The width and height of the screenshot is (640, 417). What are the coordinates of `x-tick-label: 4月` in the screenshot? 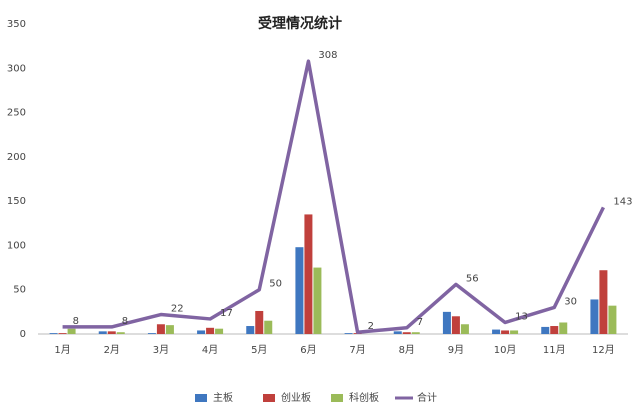 It's located at (210, 350).